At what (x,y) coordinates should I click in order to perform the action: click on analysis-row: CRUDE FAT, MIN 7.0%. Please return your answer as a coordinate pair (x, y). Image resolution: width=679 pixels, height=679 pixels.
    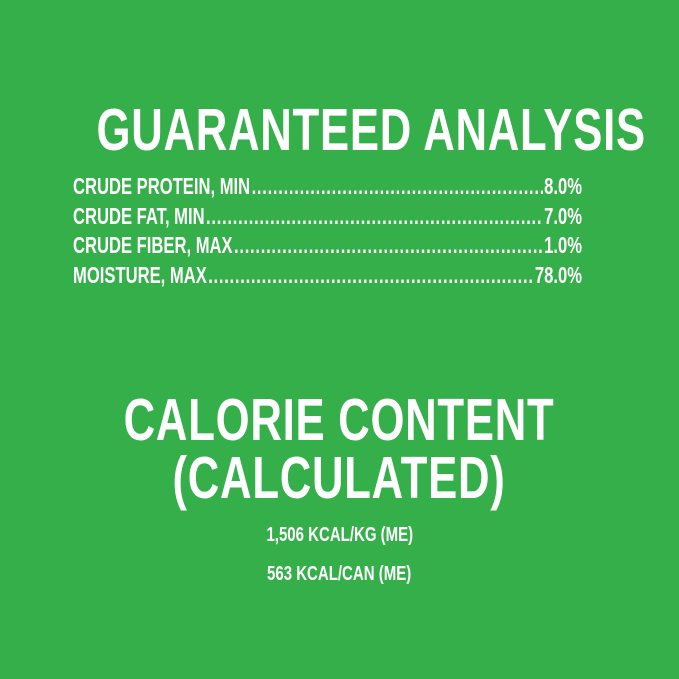
    Looking at the image, I should click on (327, 218).